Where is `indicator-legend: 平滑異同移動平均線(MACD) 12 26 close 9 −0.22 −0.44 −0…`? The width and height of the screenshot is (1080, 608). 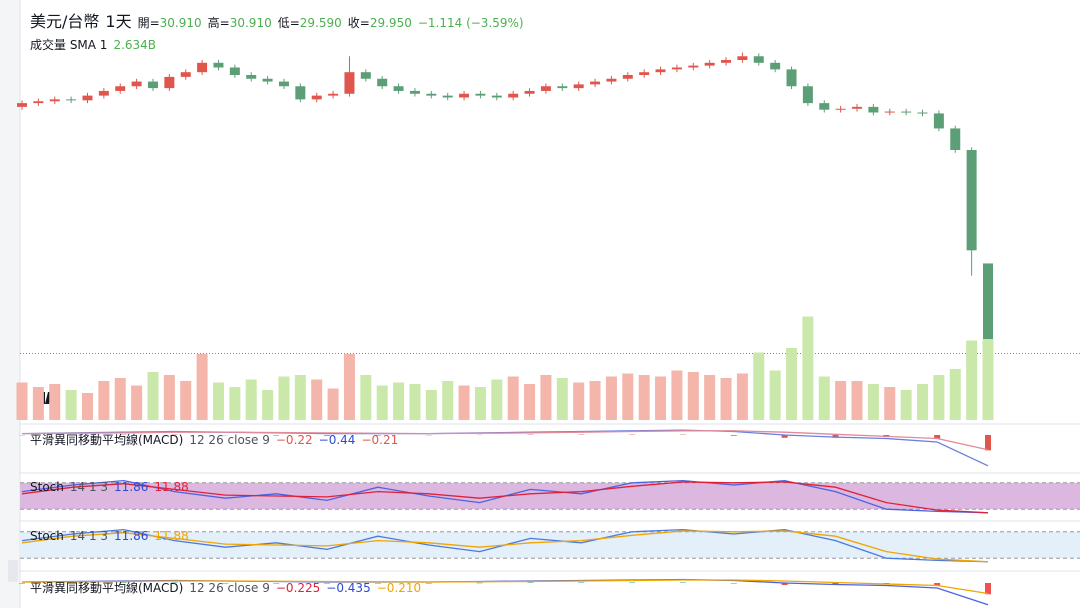
indicator-legend: 平滑異同移動平均線(MACD) 12 26 close 9 −0.22 −0.44 −0… is located at coordinates (214, 439).